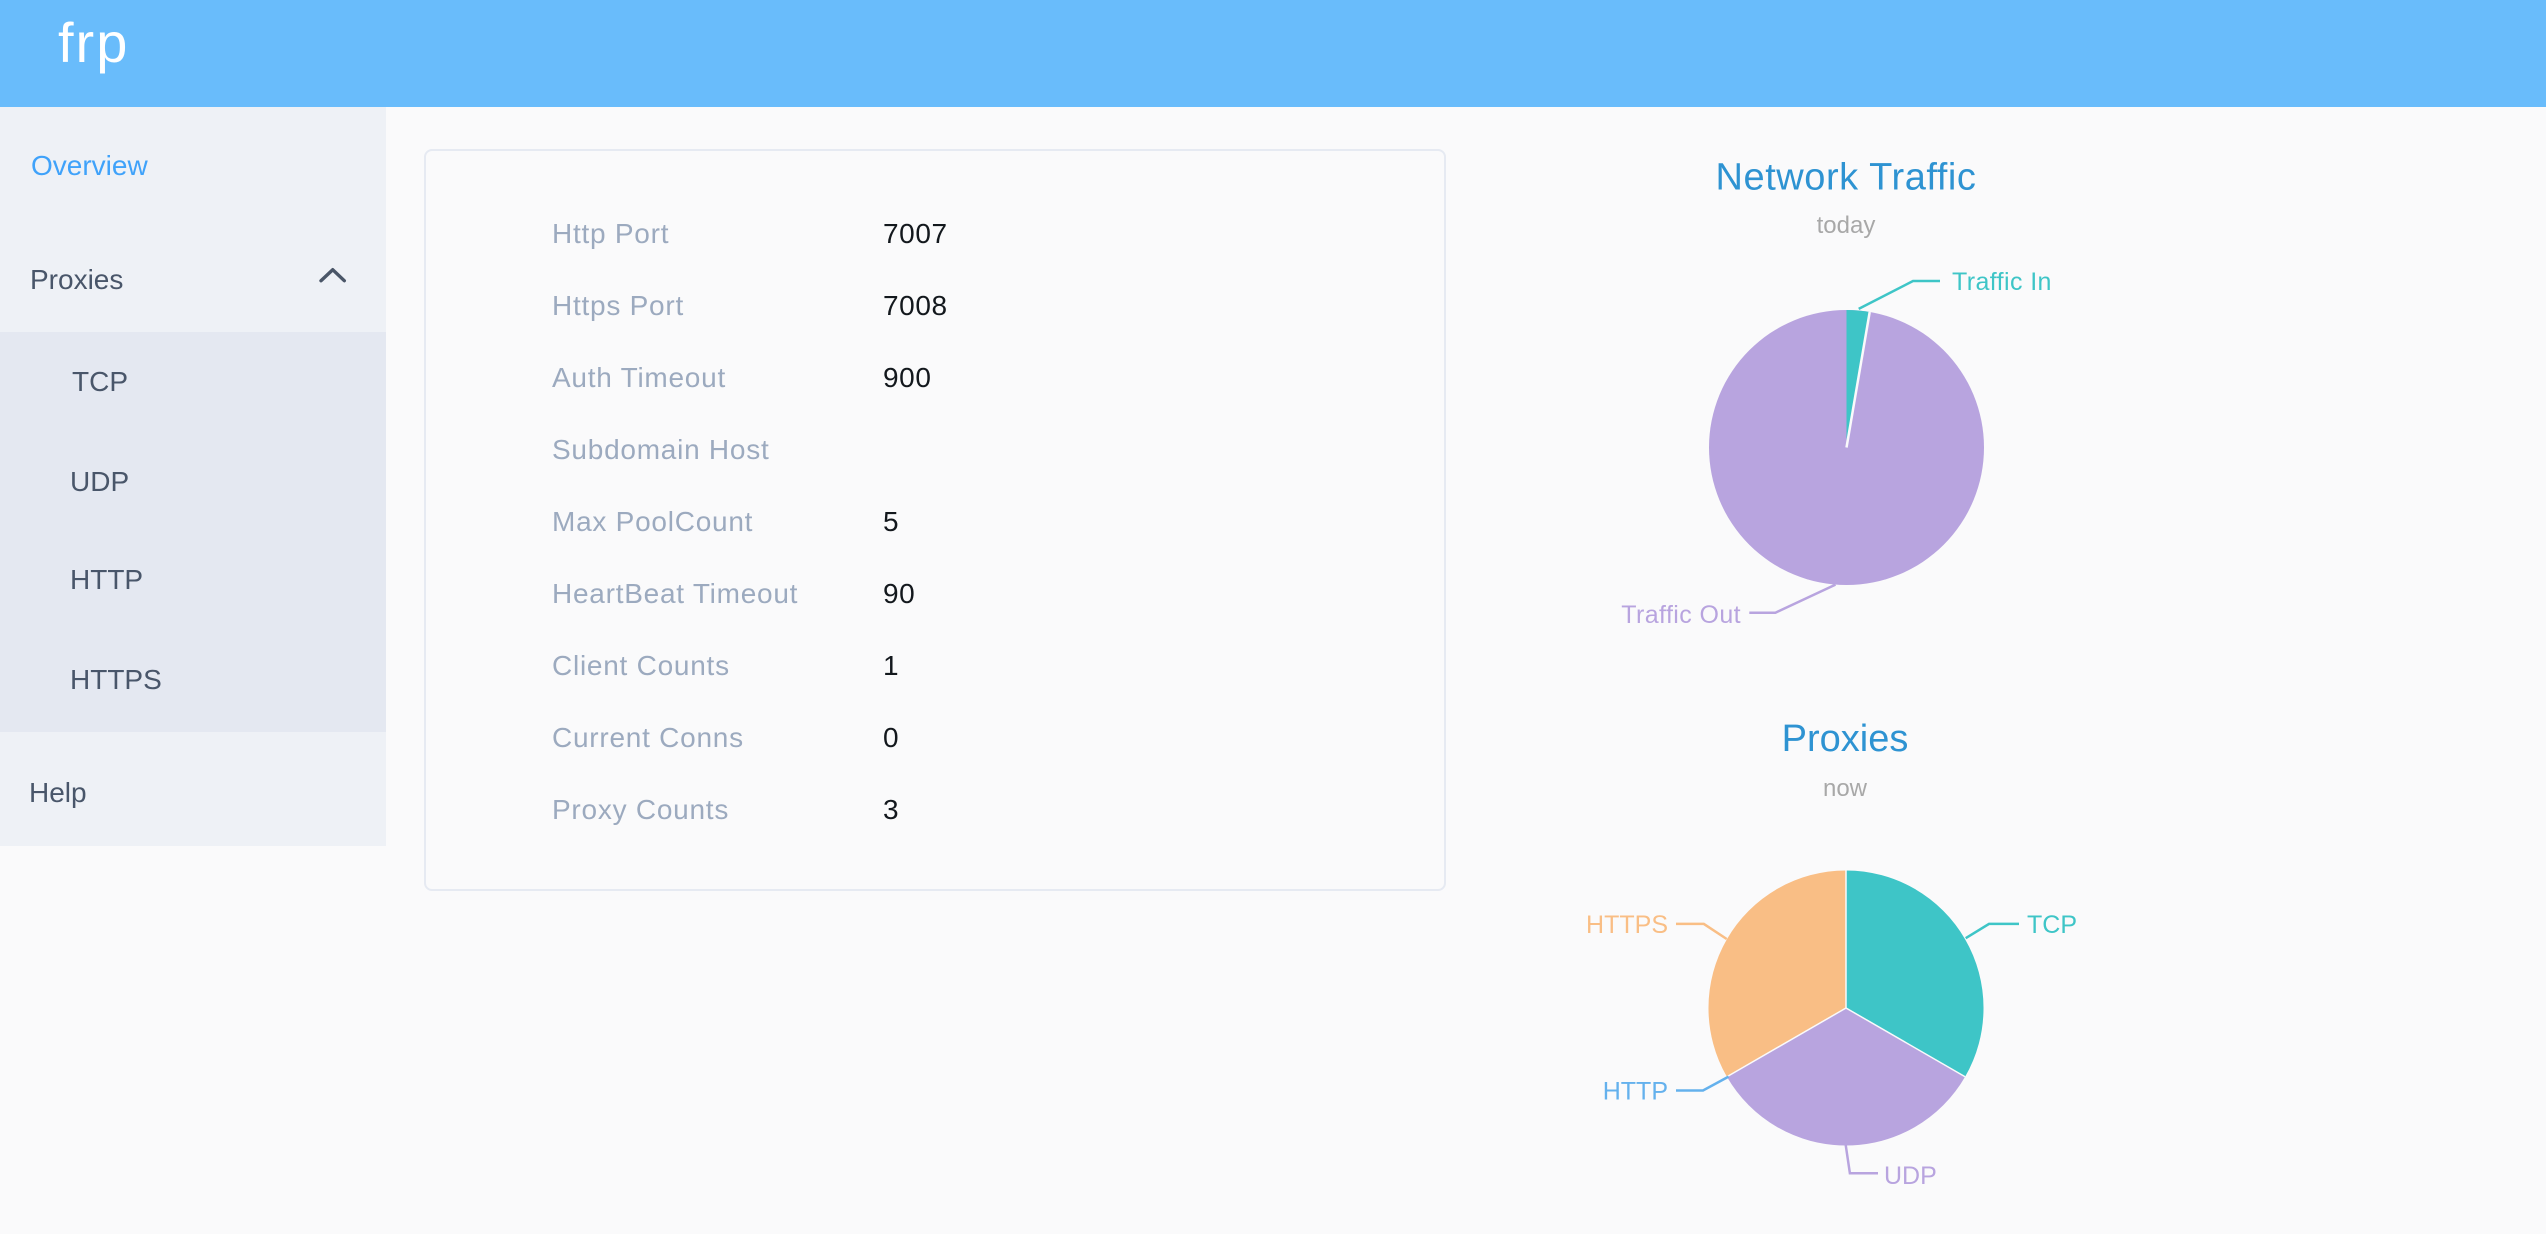 This screenshot has width=2546, height=1234. What do you see at coordinates (1845, 739) in the screenshot?
I see `svg-text: Proxies` at bounding box center [1845, 739].